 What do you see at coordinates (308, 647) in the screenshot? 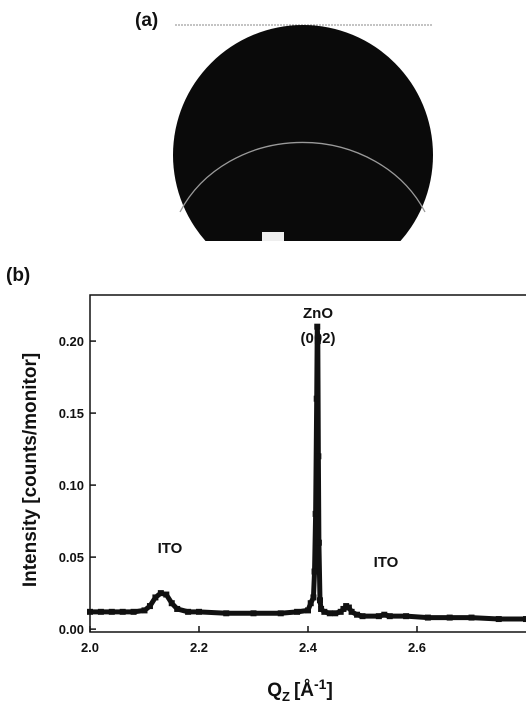
I see `x-tick-label: 2.4` at bounding box center [308, 647].